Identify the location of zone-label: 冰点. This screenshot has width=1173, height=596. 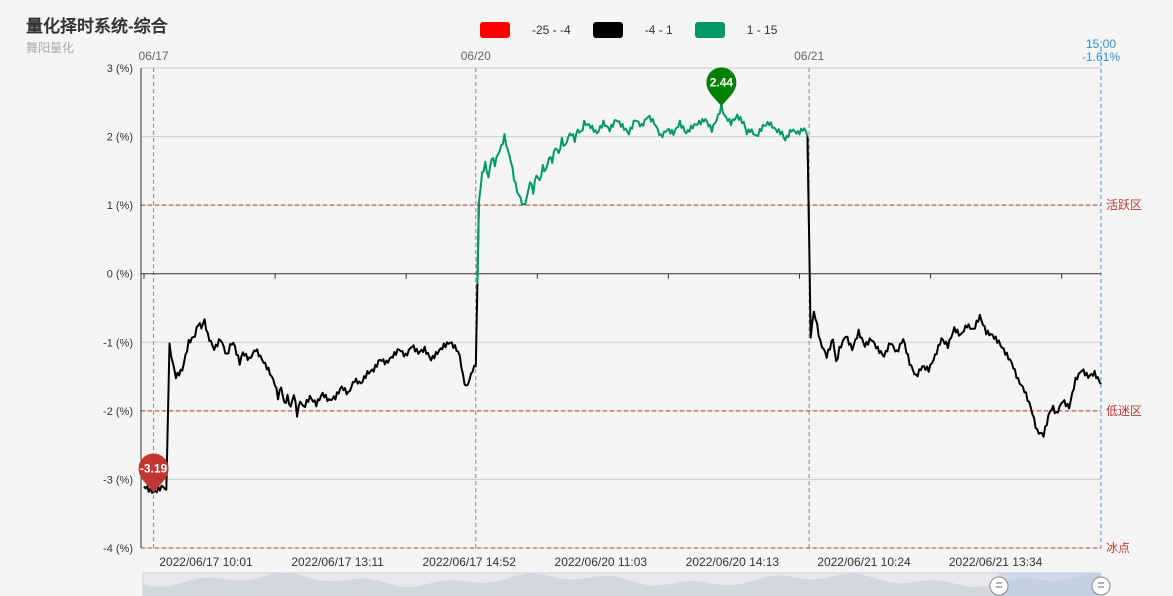
(1118, 548).